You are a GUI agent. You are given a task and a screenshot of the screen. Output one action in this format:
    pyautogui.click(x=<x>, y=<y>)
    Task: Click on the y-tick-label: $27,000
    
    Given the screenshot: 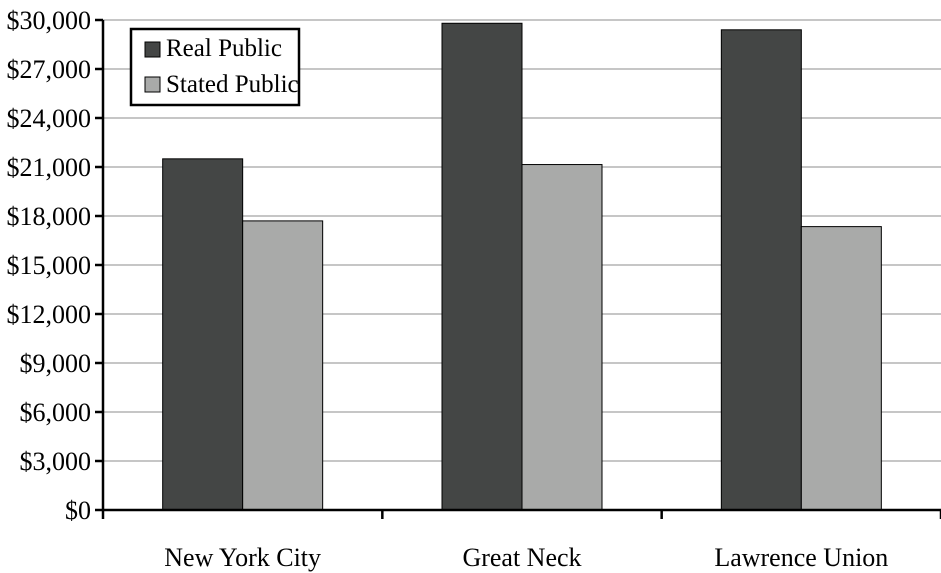 What is the action you would take?
    pyautogui.click(x=49, y=69)
    